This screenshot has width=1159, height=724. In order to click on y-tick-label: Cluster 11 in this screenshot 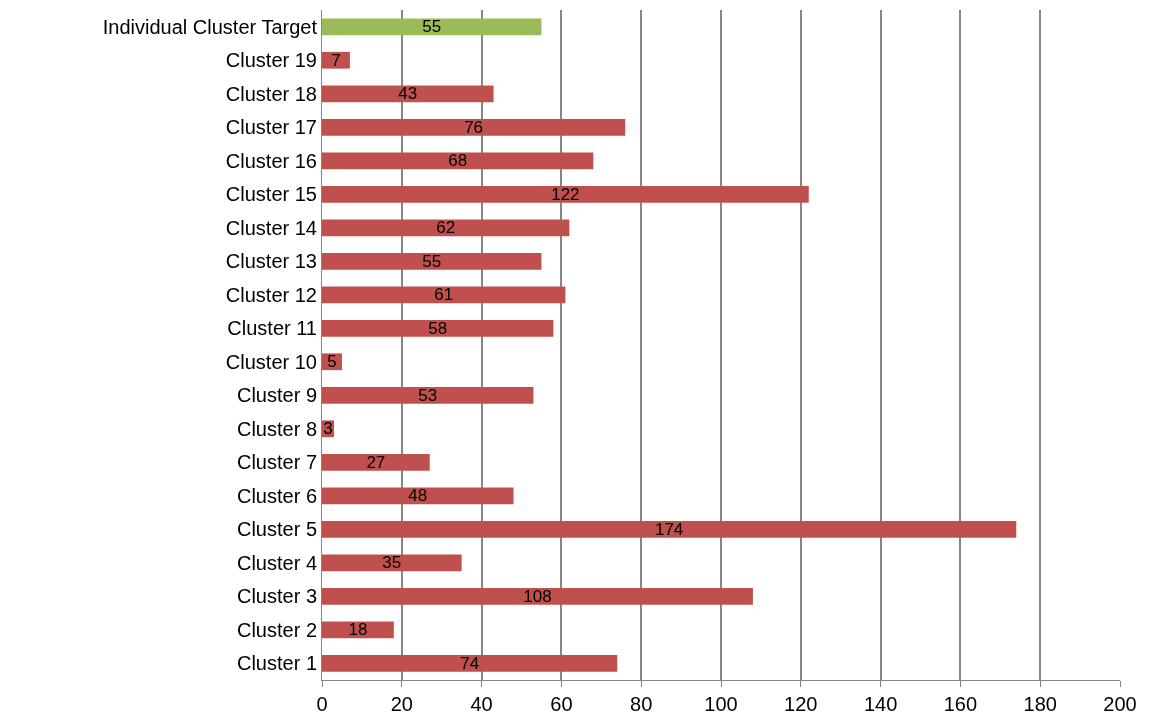, I will do `click(272, 328)`.